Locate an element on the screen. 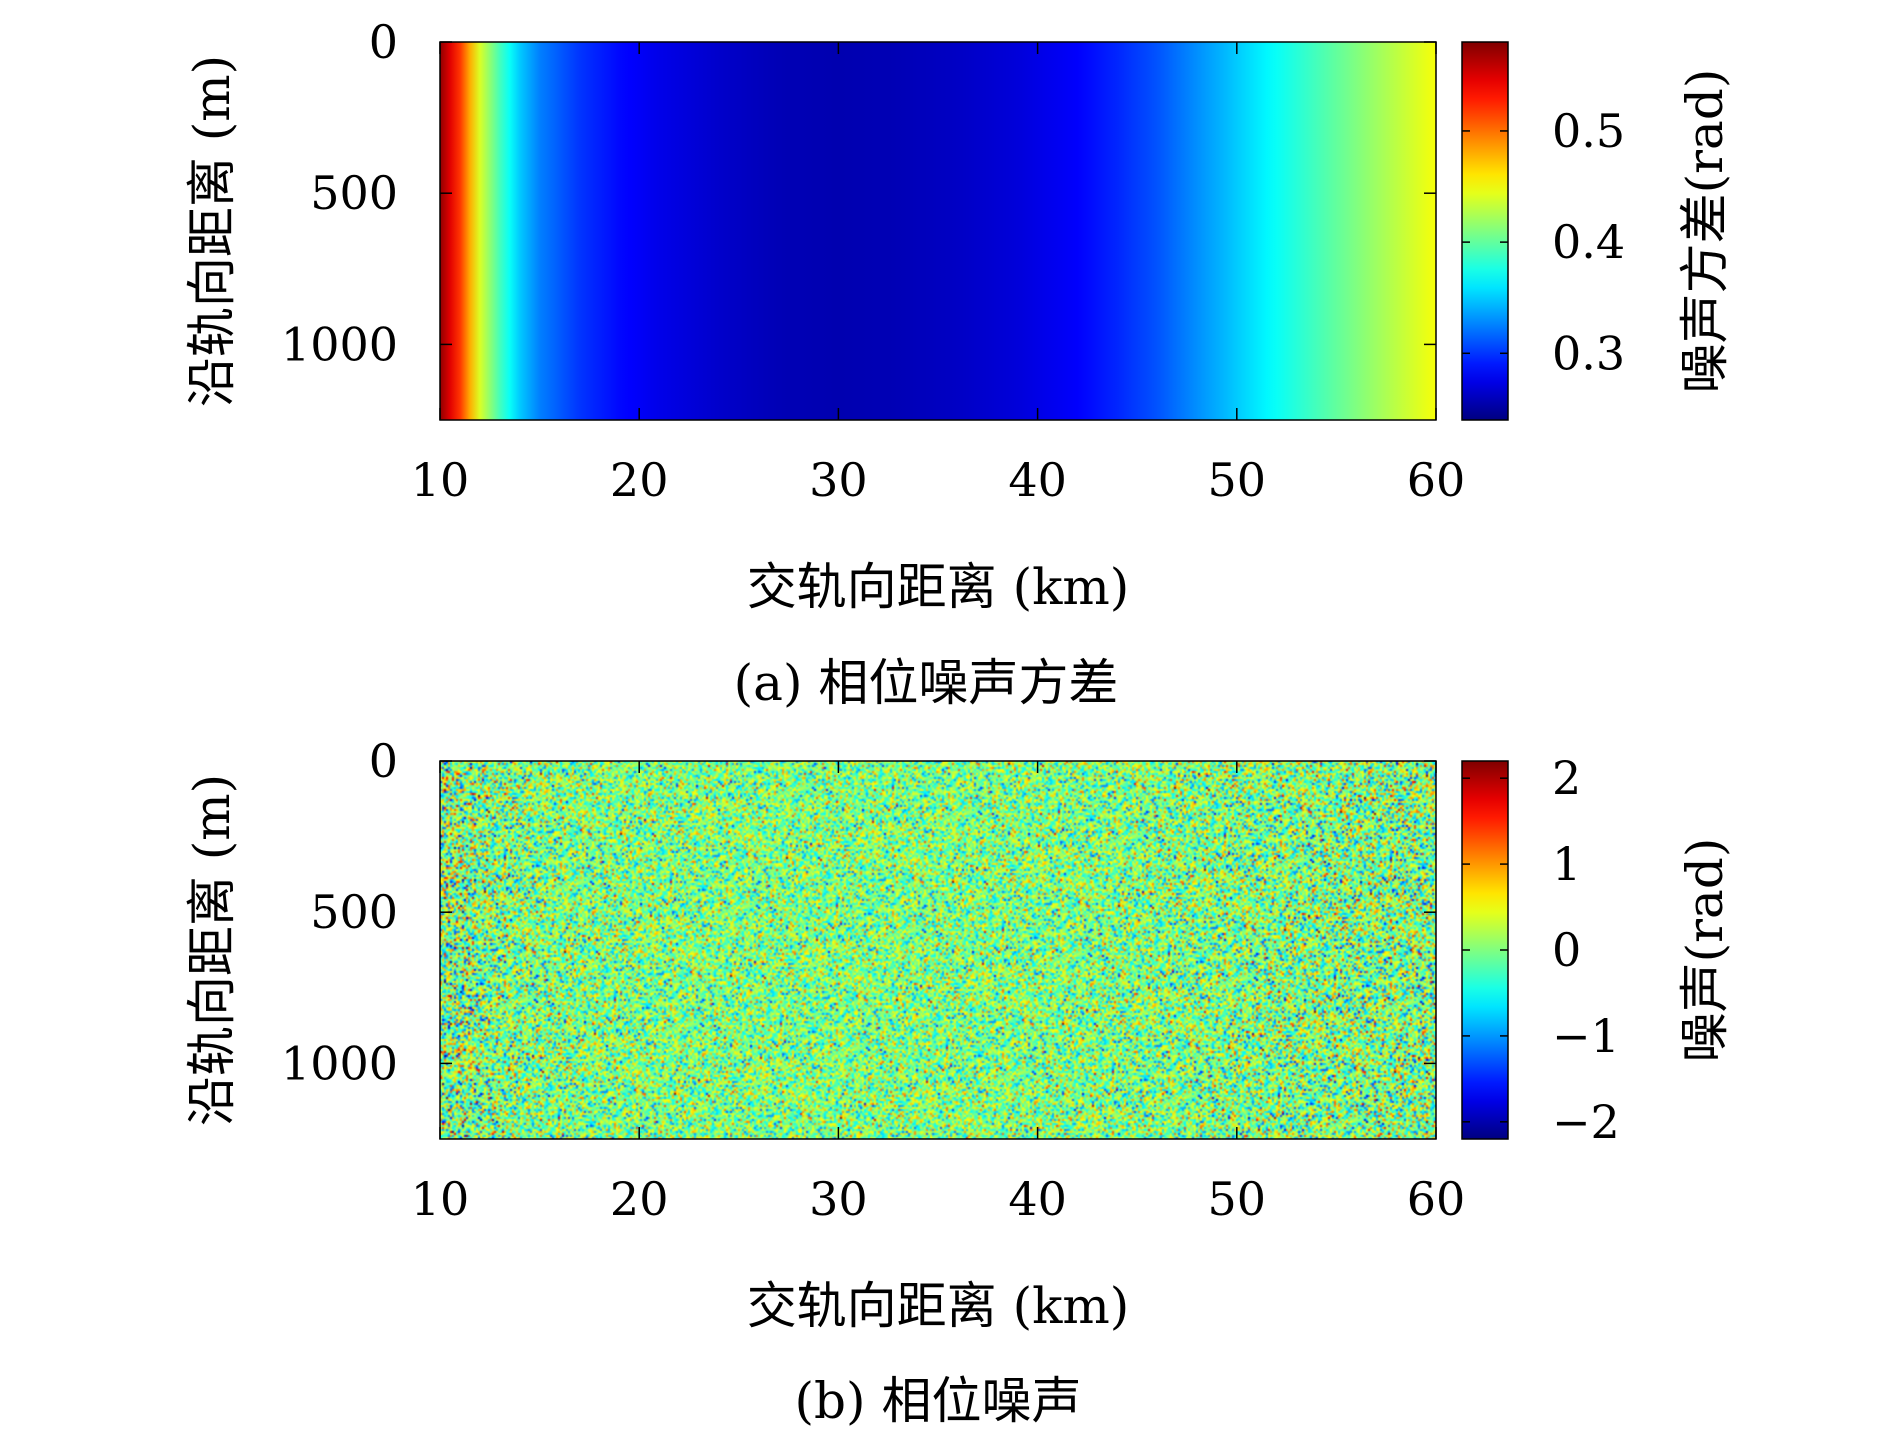 The height and width of the screenshot is (1446, 1890). plot-b-ylabel: 沿轨向距离 (m) is located at coordinates (212, 950).